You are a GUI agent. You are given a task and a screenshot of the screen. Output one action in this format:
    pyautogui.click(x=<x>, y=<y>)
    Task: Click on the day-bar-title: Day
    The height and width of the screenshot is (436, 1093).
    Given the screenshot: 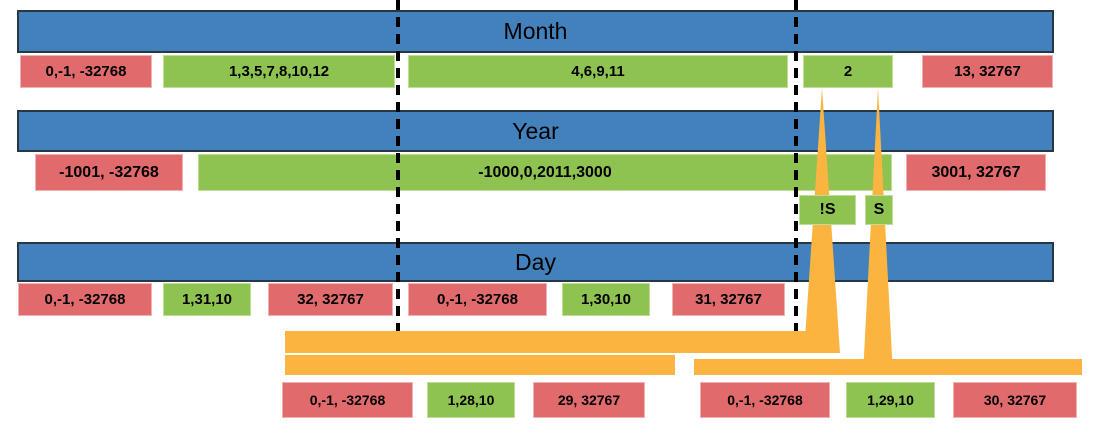 What is the action you would take?
    pyautogui.click(x=535, y=261)
    